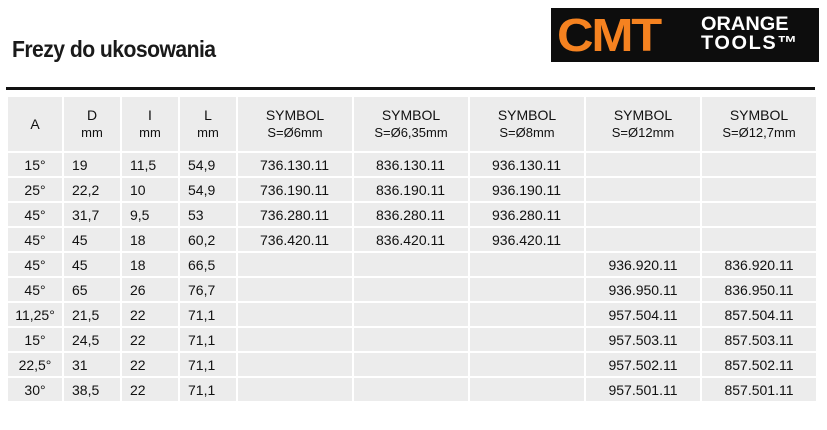  I want to click on table-cell: 66,5, so click(208, 264).